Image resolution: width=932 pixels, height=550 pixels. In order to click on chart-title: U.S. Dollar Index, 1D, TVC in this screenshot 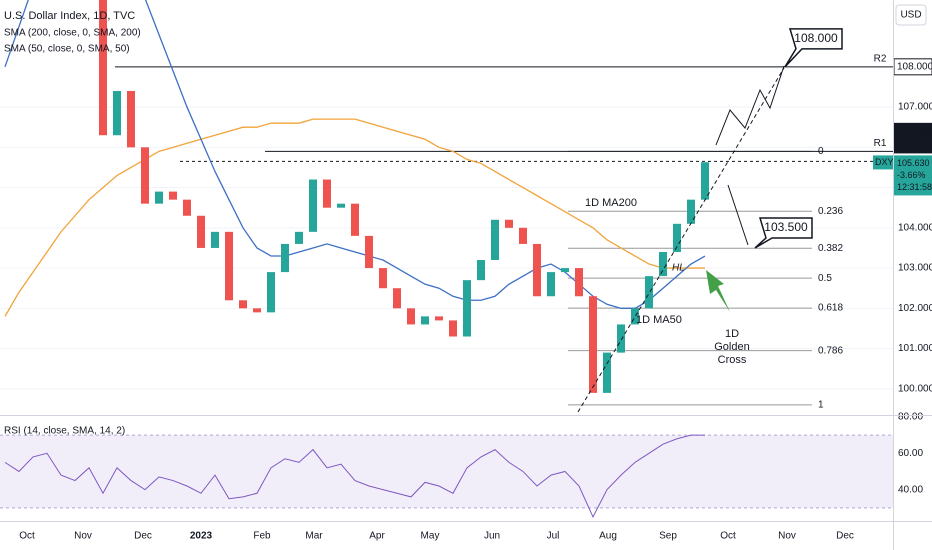, I will do `click(69, 16)`.